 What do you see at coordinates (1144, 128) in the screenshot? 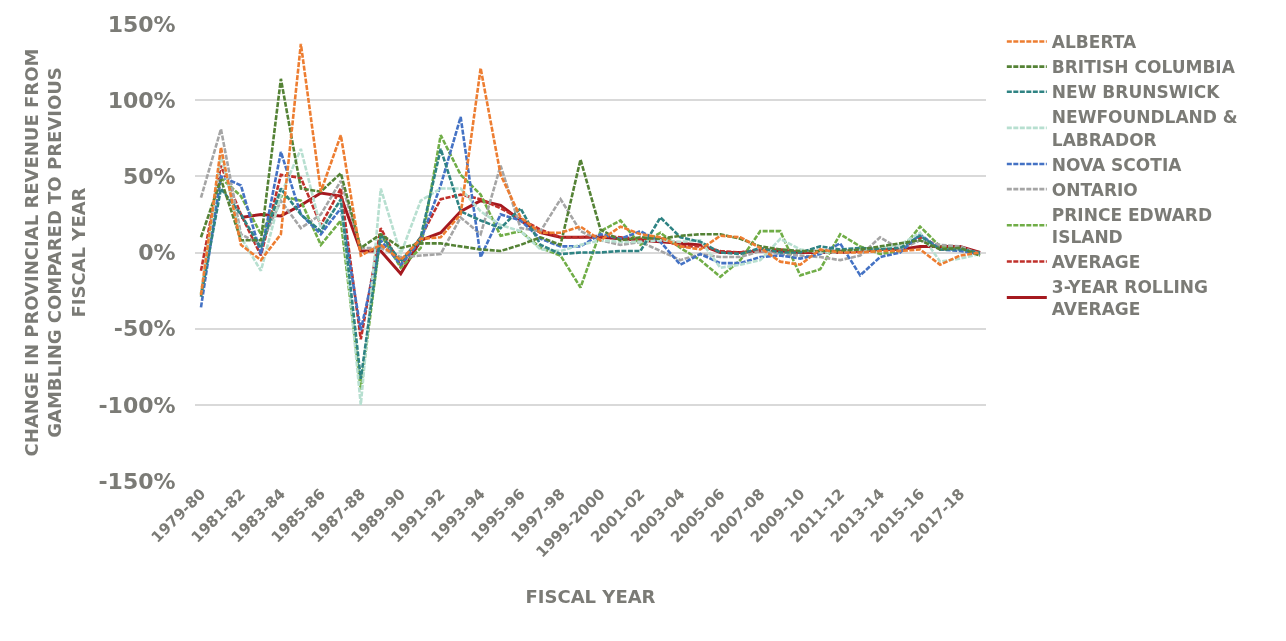
I see `legend-label: NEWFOUNDLAND & LABRADOR` at bounding box center [1144, 128].